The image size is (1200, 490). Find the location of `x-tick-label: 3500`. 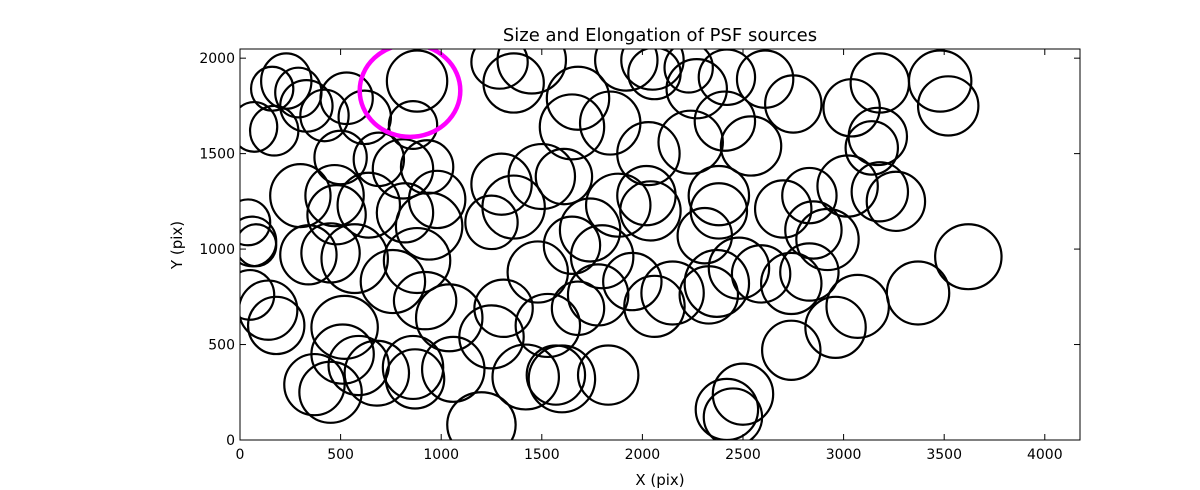

x-tick-label: 3500 is located at coordinates (944, 455).